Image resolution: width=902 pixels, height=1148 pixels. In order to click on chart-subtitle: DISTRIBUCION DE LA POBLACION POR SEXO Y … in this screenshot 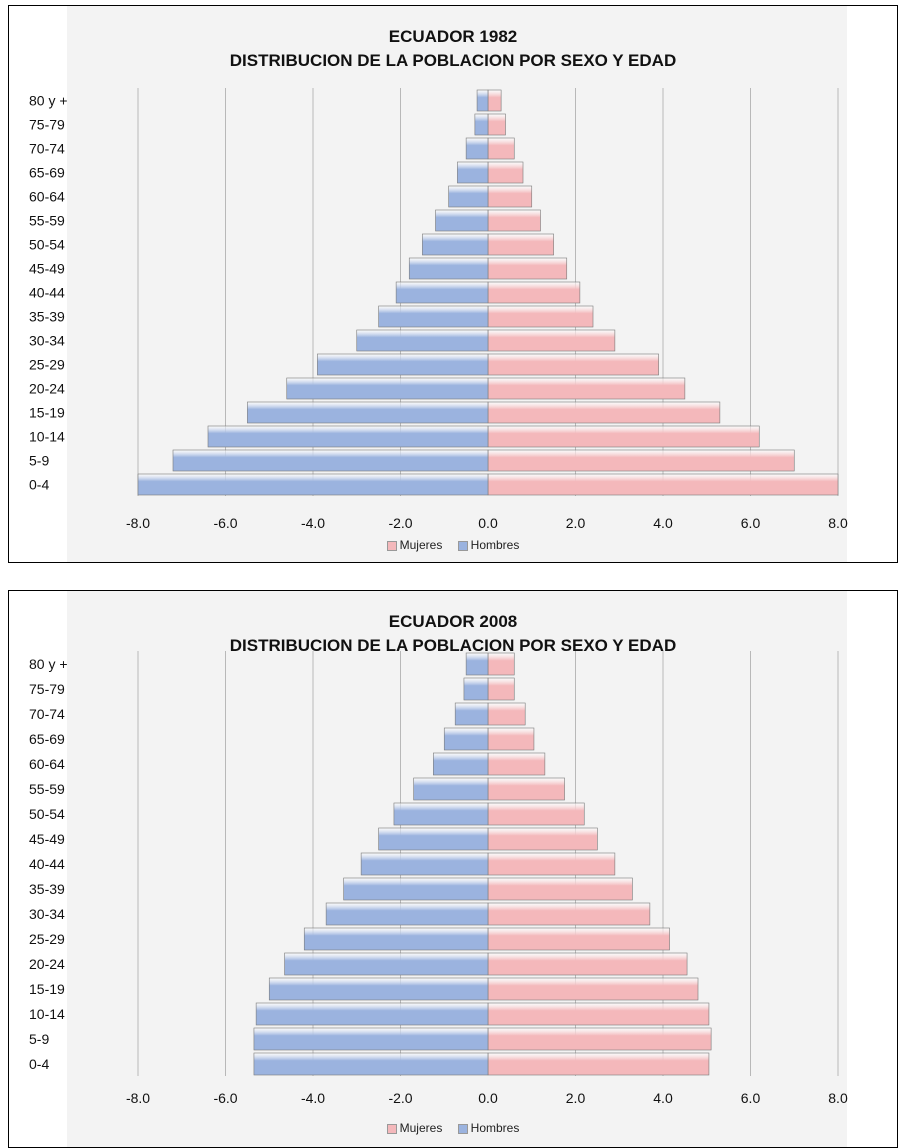, I will do `click(453, 60)`.